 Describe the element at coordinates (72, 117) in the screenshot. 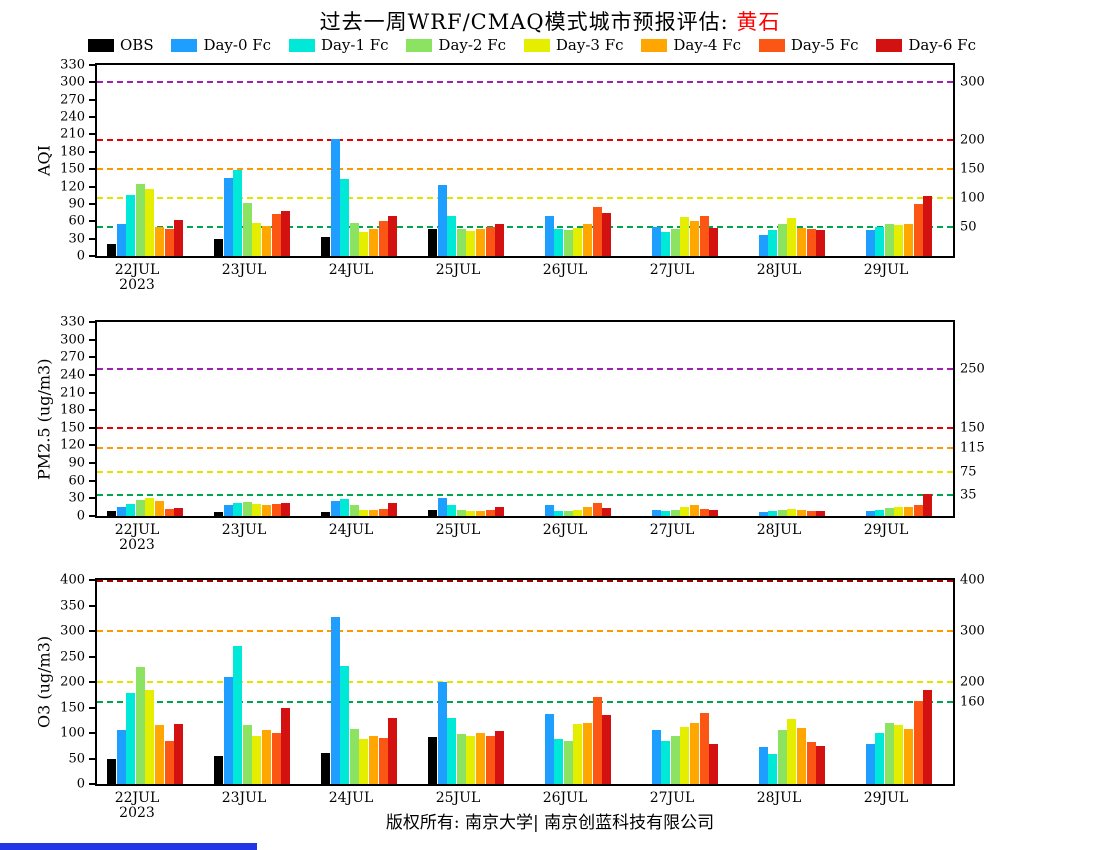

I see `y-tick-label: 240` at that location.